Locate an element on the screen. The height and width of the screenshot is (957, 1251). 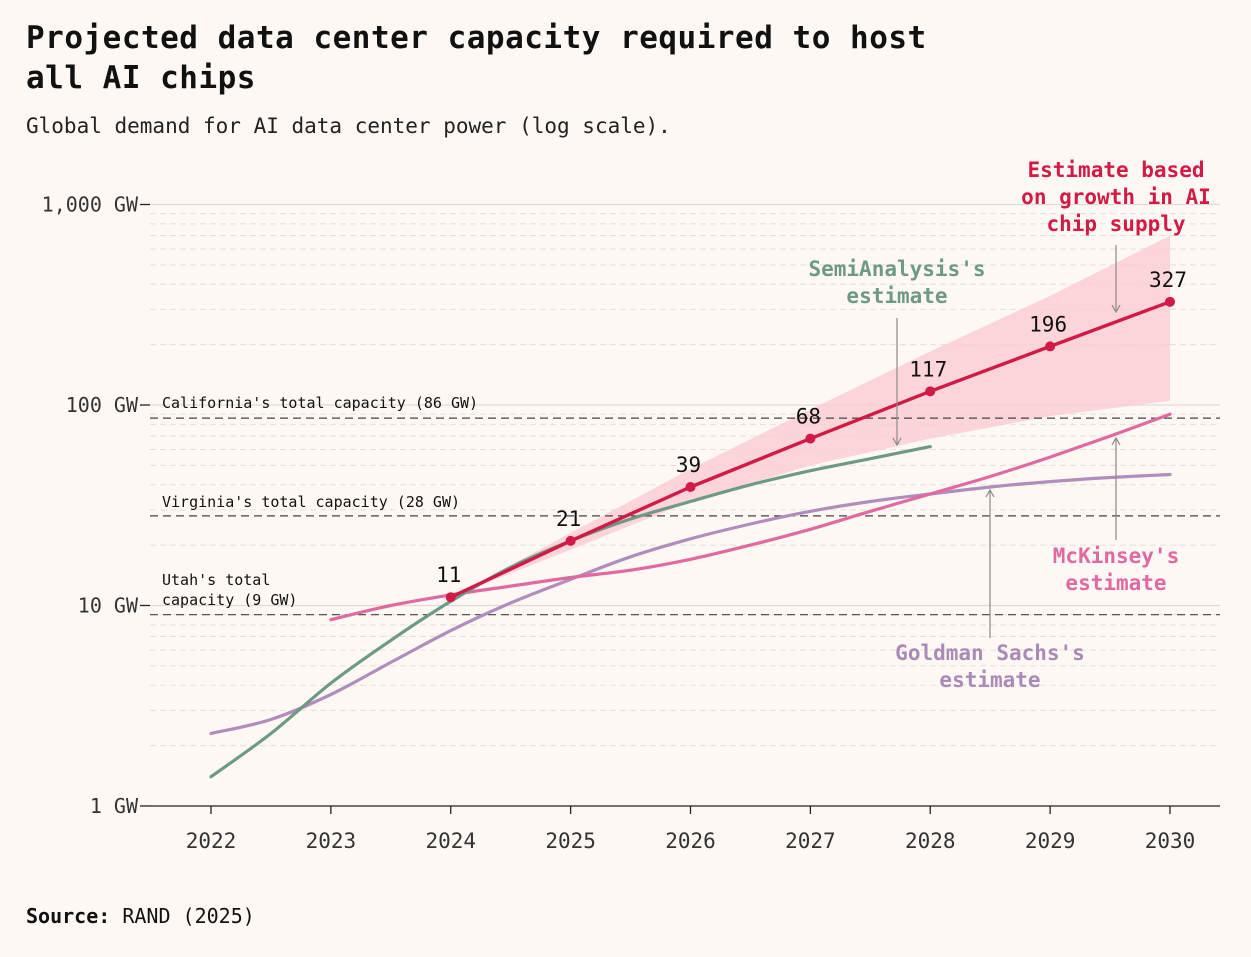
data-label: 68 is located at coordinates (808, 417).